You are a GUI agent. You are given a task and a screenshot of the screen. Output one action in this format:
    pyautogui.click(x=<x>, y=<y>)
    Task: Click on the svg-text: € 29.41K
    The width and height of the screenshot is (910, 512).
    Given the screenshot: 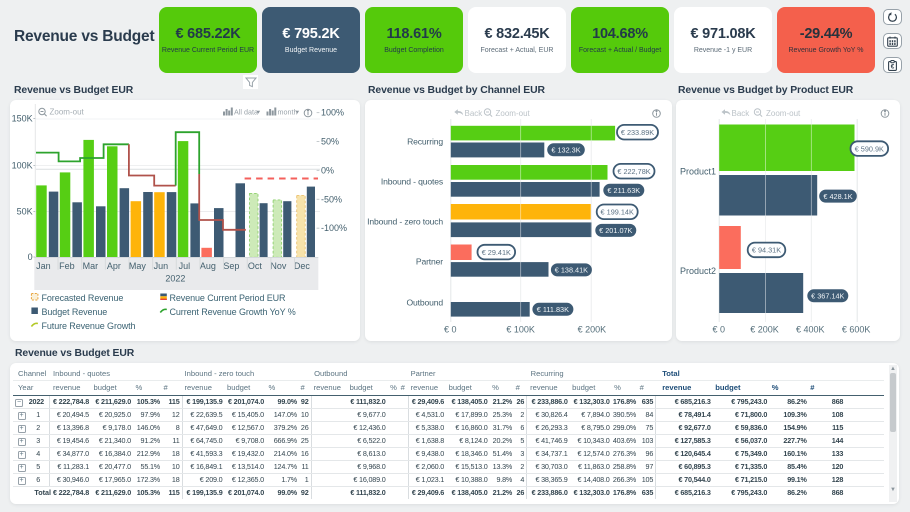 What is the action you would take?
    pyautogui.click(x=496, y=252)
    